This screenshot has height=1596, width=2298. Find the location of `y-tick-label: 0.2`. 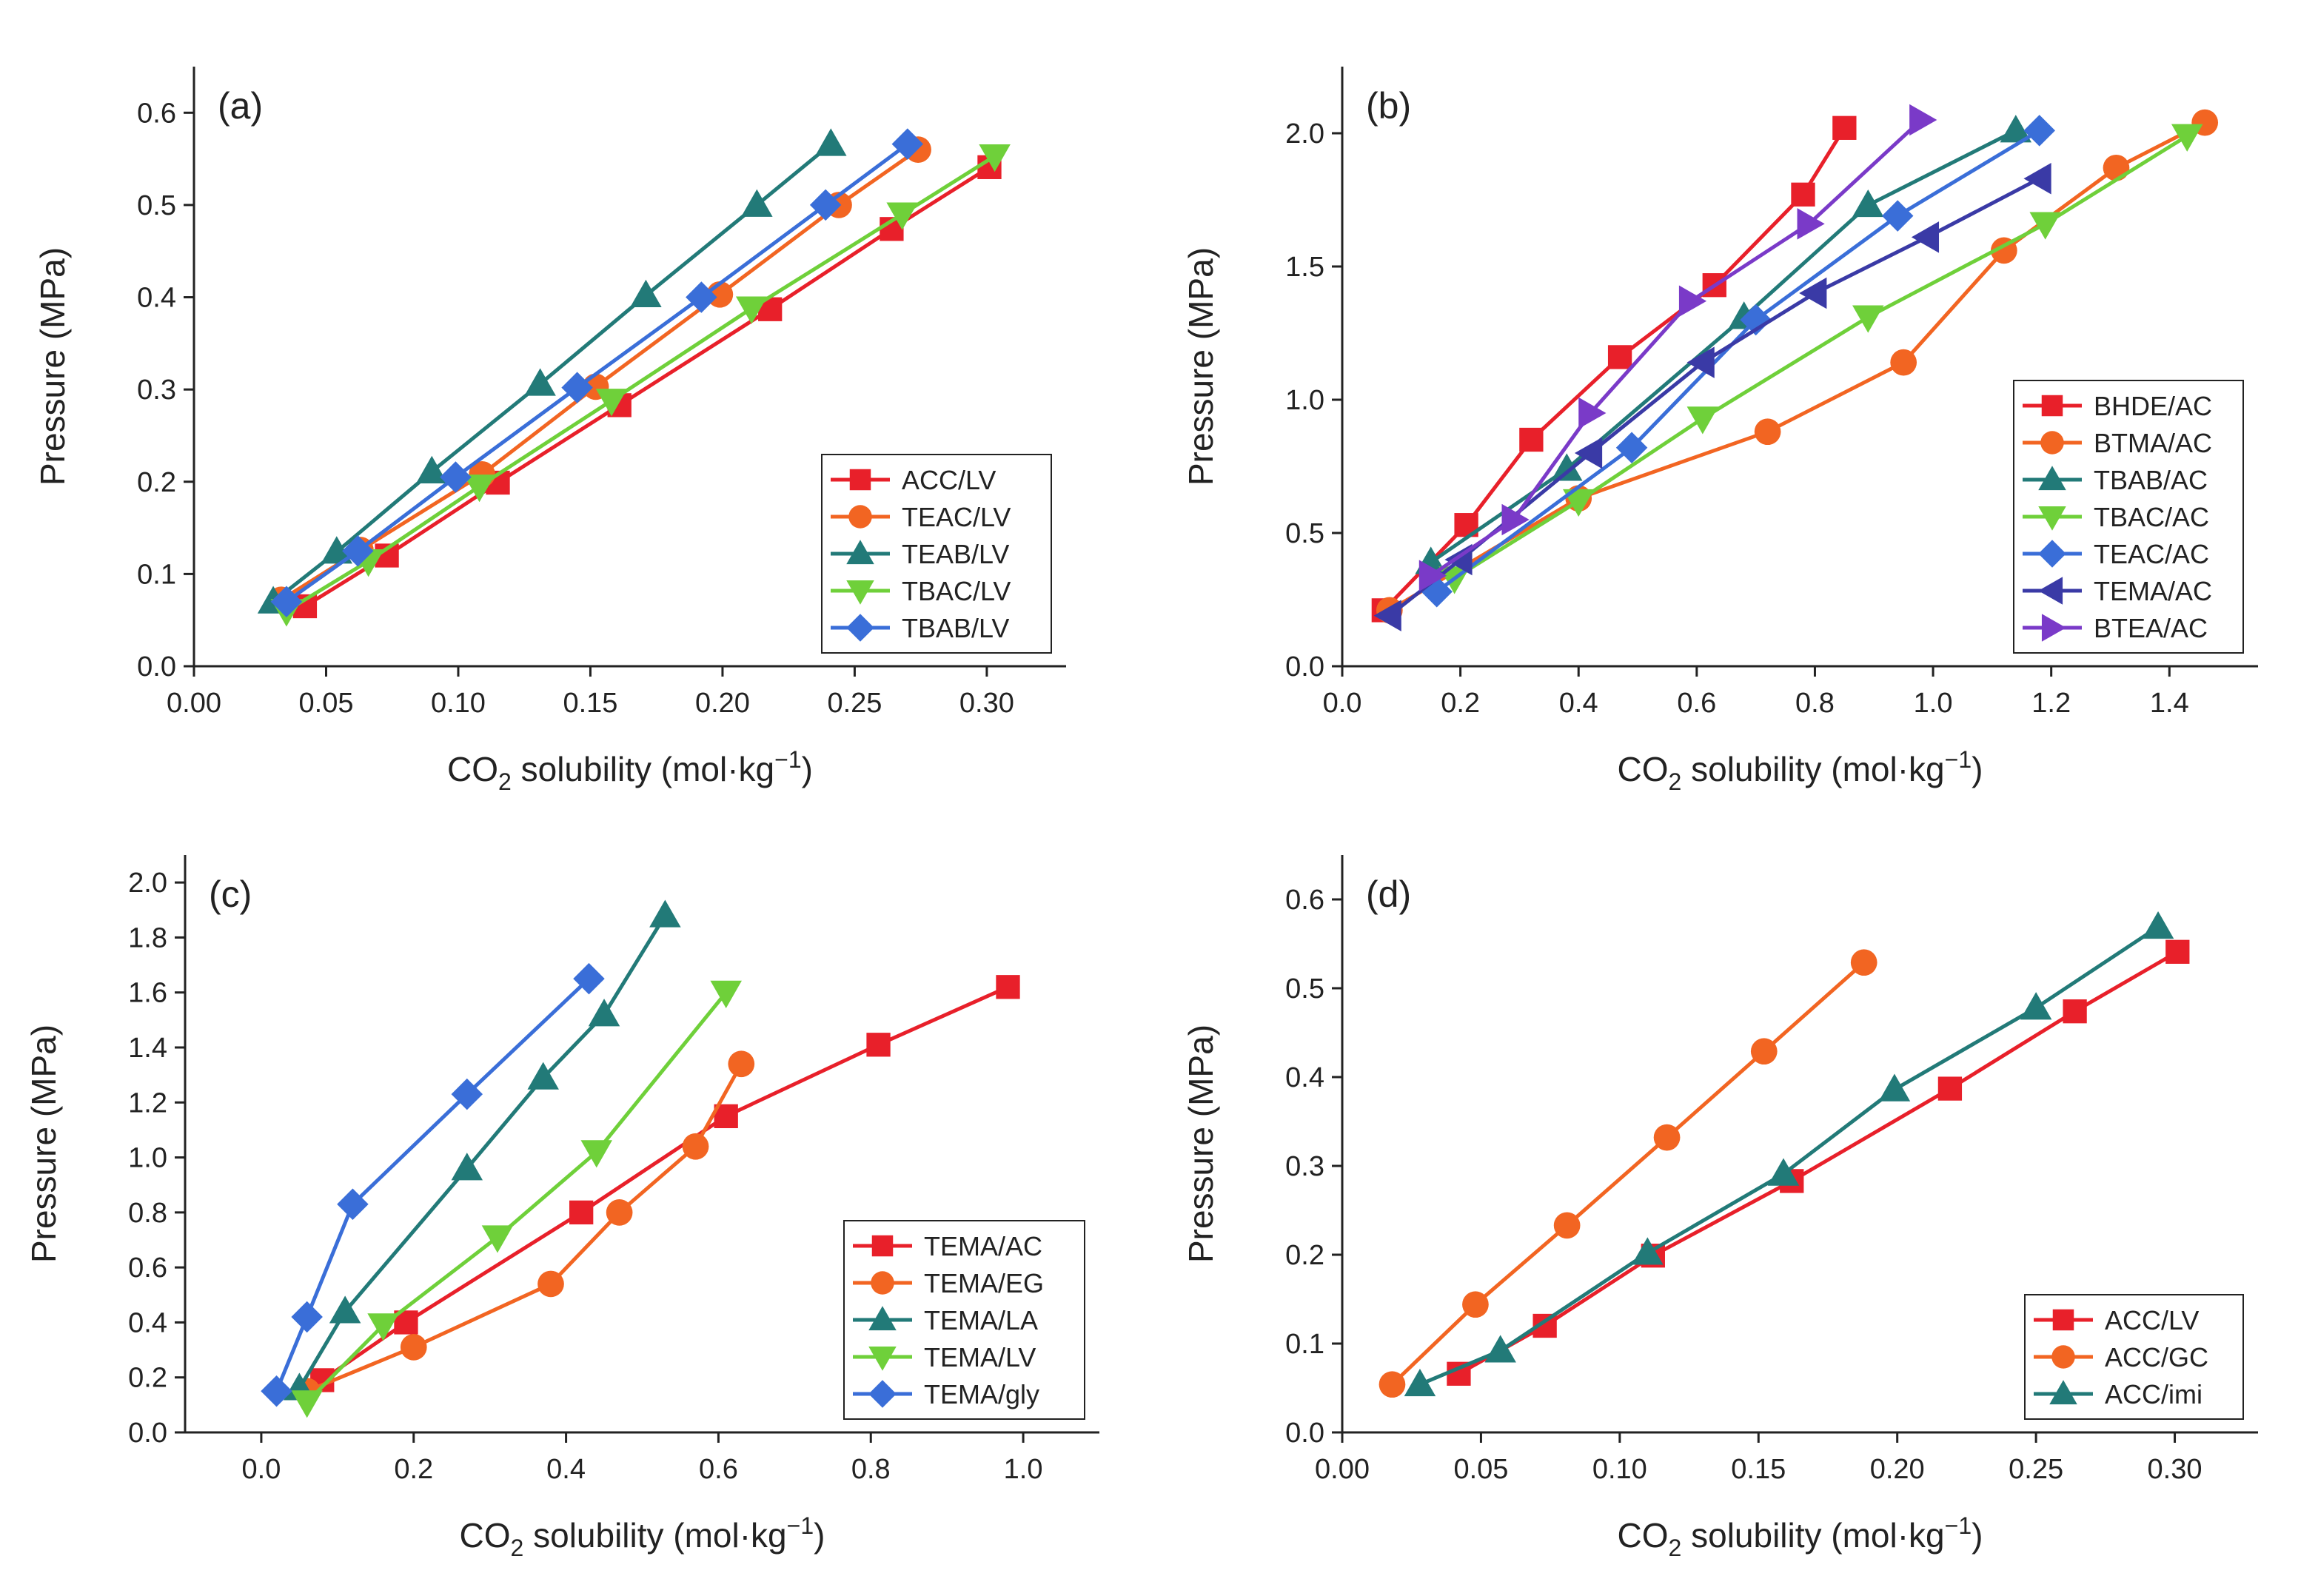

y-tick-label: 0.2 is located at coordinates (1304, 1255).